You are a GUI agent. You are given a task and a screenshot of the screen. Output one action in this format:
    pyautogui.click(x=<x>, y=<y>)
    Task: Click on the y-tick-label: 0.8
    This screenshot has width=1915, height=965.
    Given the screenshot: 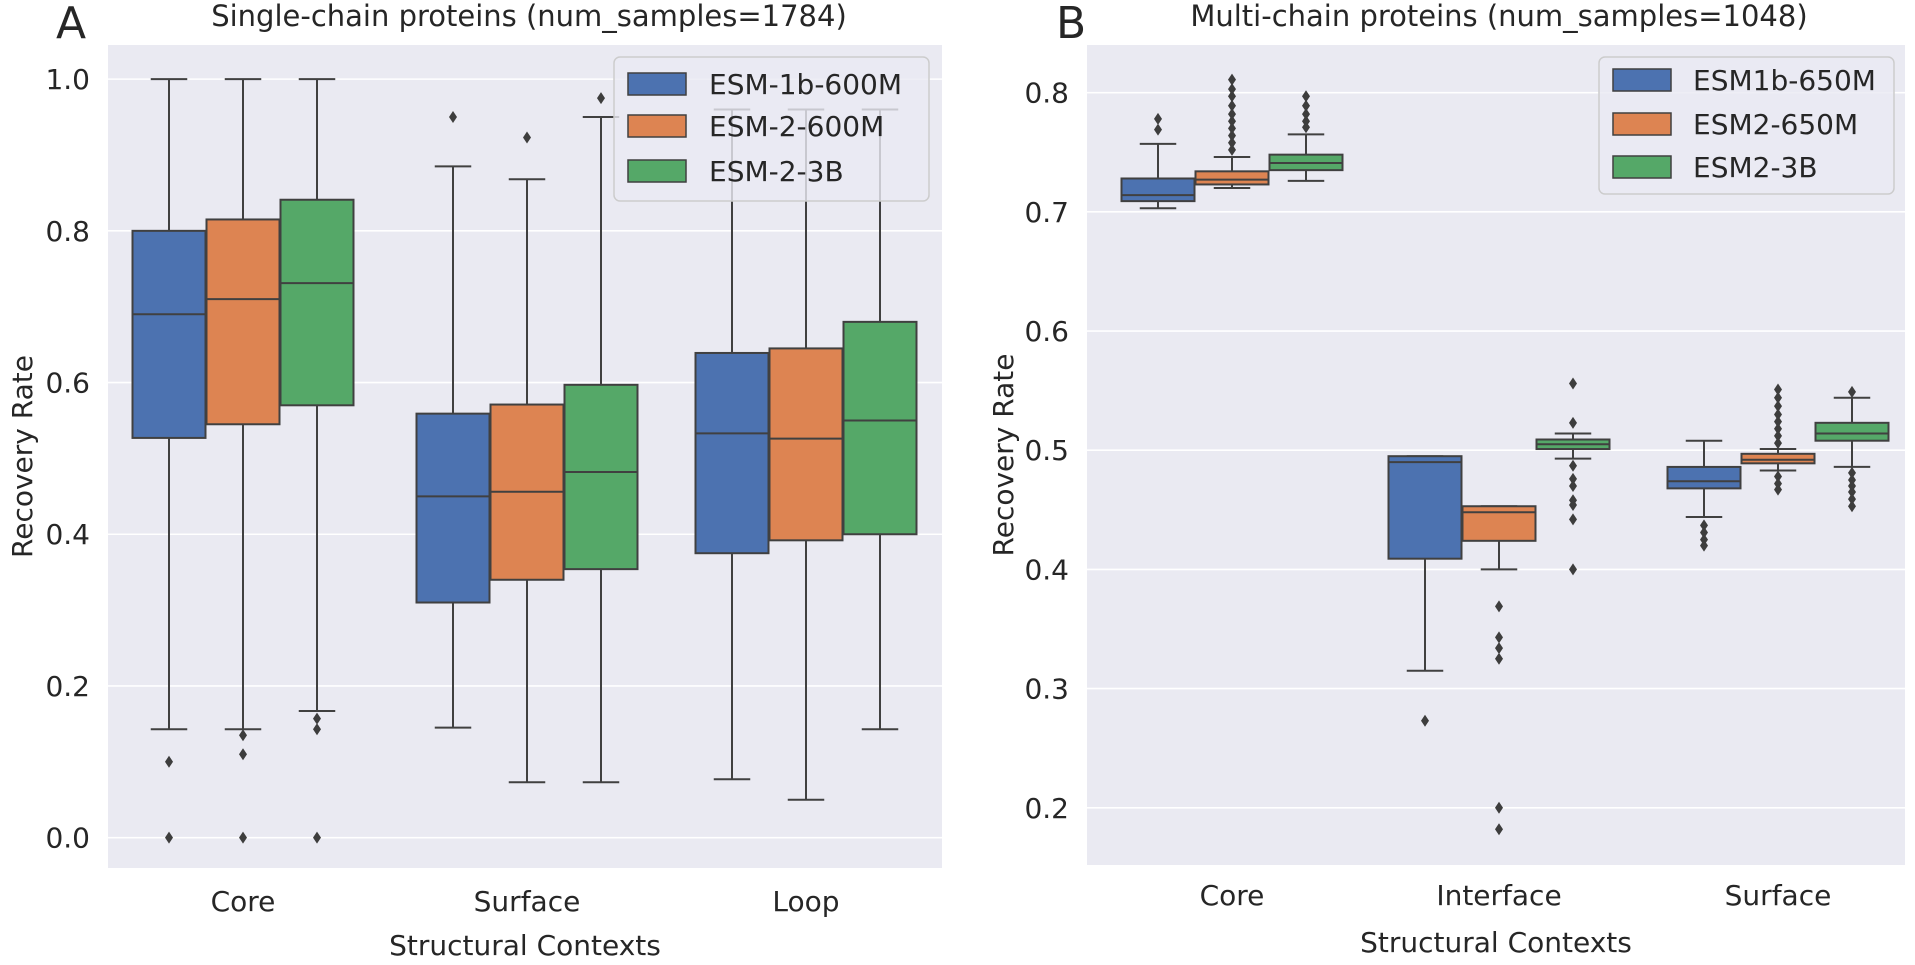 What is the action you would take?
    pyautogui.click(x=67, y=231)
    